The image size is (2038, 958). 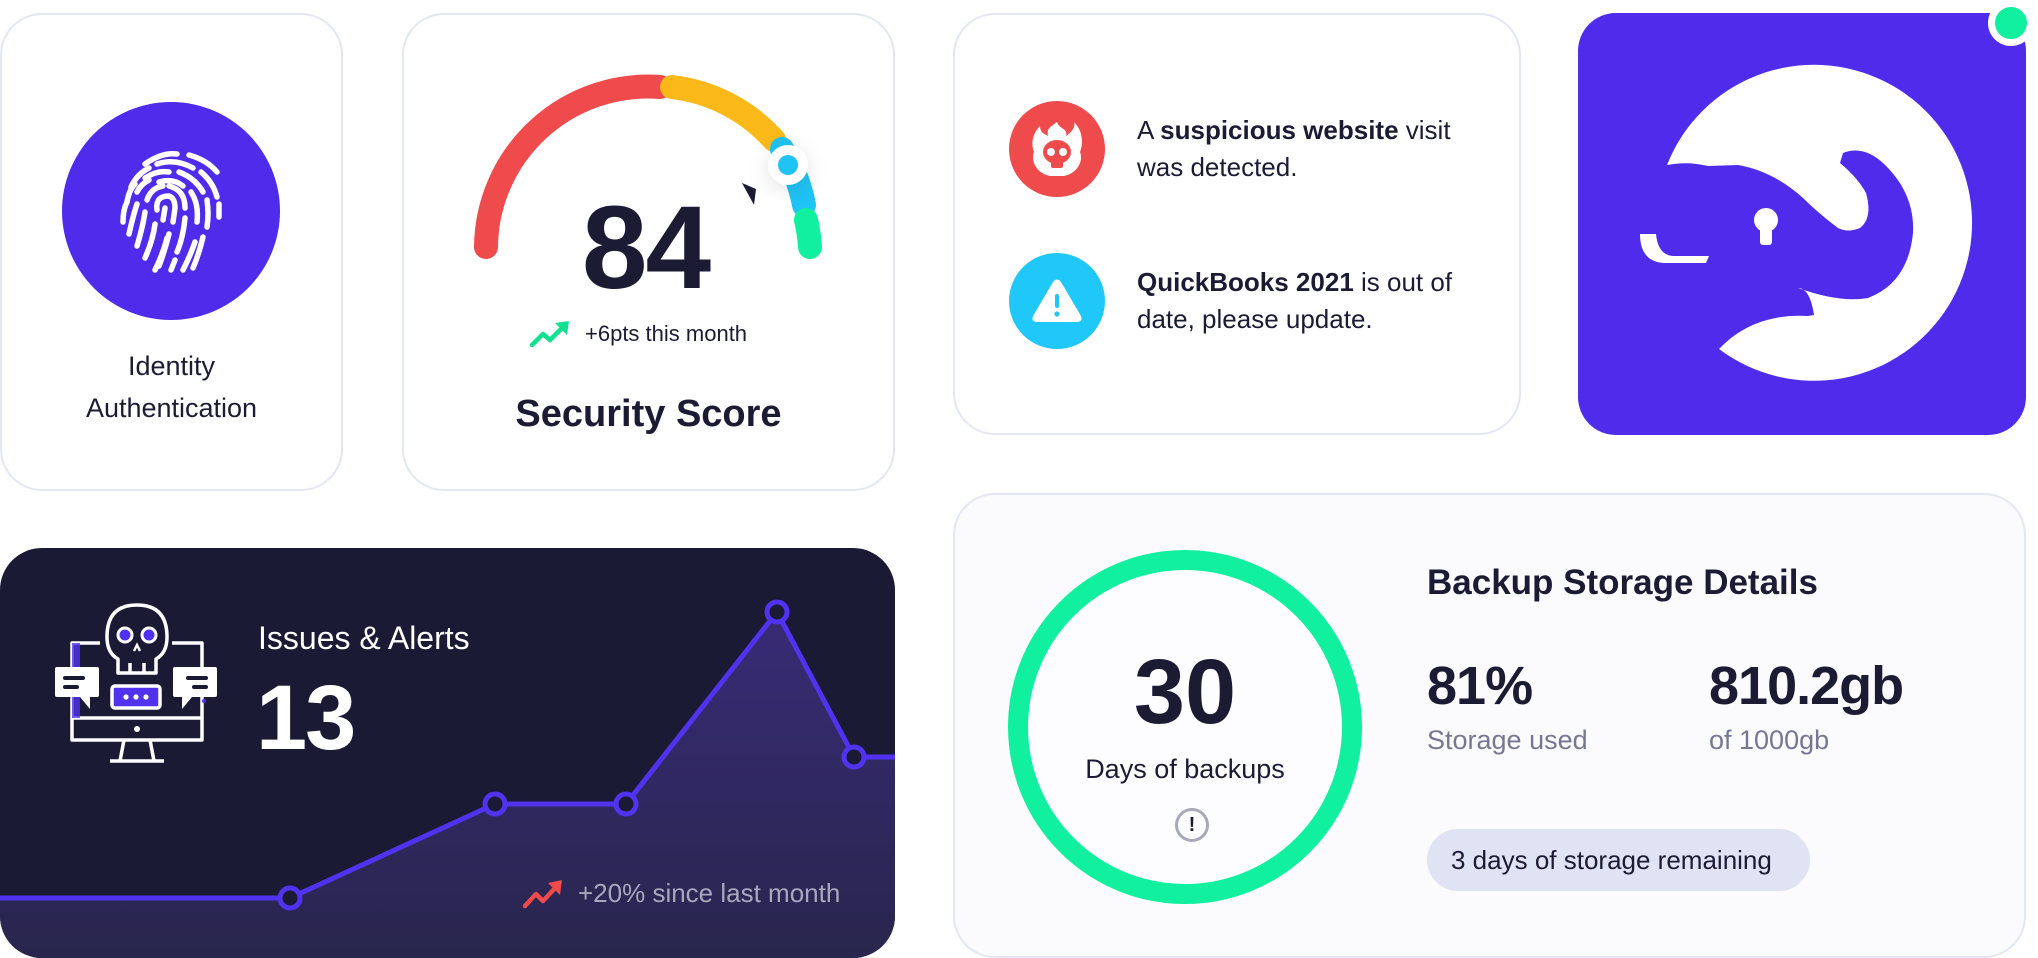 I want to click on warning-triangle-icon, so click(x=1057, y=301).